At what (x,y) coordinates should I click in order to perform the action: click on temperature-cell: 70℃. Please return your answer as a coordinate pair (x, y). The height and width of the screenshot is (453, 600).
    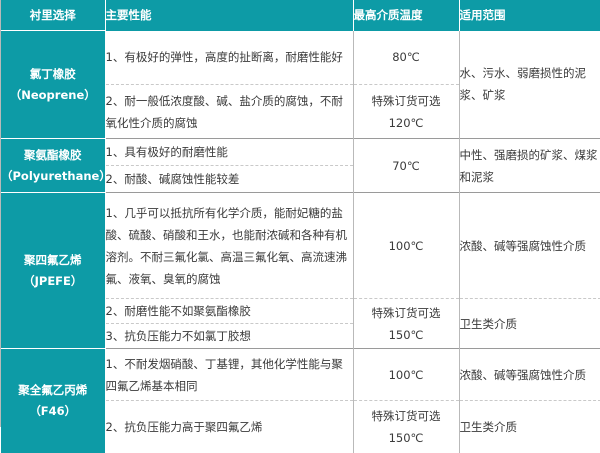
    Looking at the image, I should click on (406, 165).